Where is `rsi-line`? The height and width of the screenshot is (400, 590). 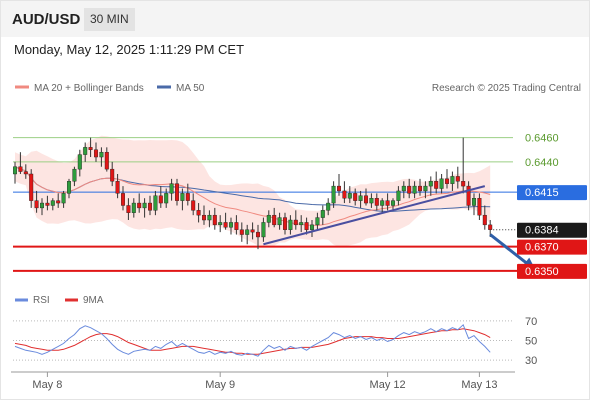
rsi-line is located at coordinates (252, 340).